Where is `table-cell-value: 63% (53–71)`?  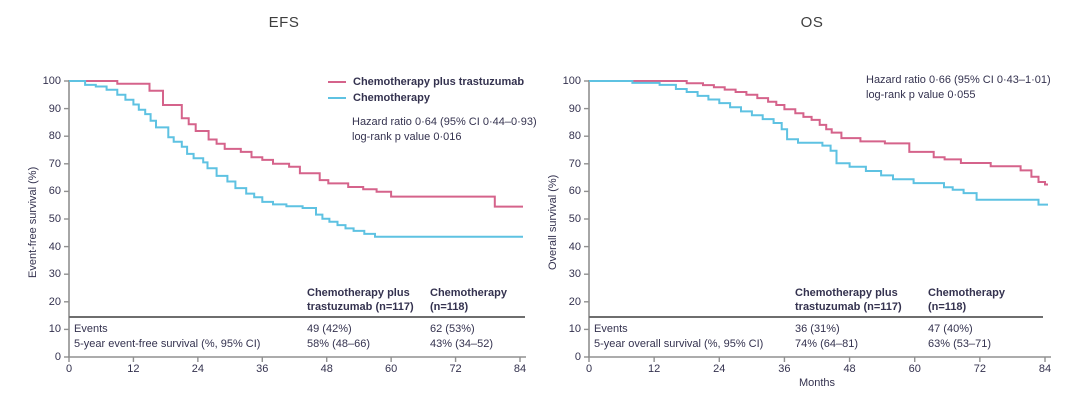 table-cell-value: 63% (53–71) is located at coordinates (959, 344).